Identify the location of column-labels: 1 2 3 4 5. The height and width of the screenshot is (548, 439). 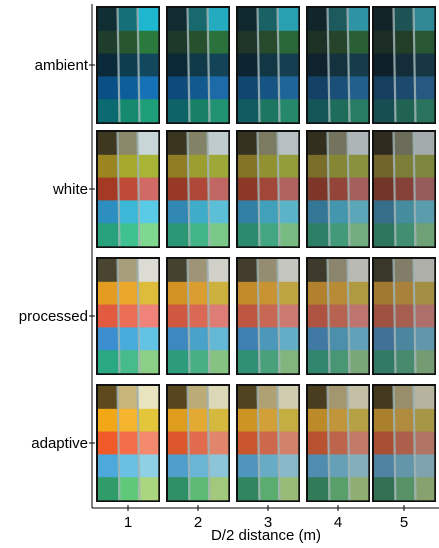
(266, 518).